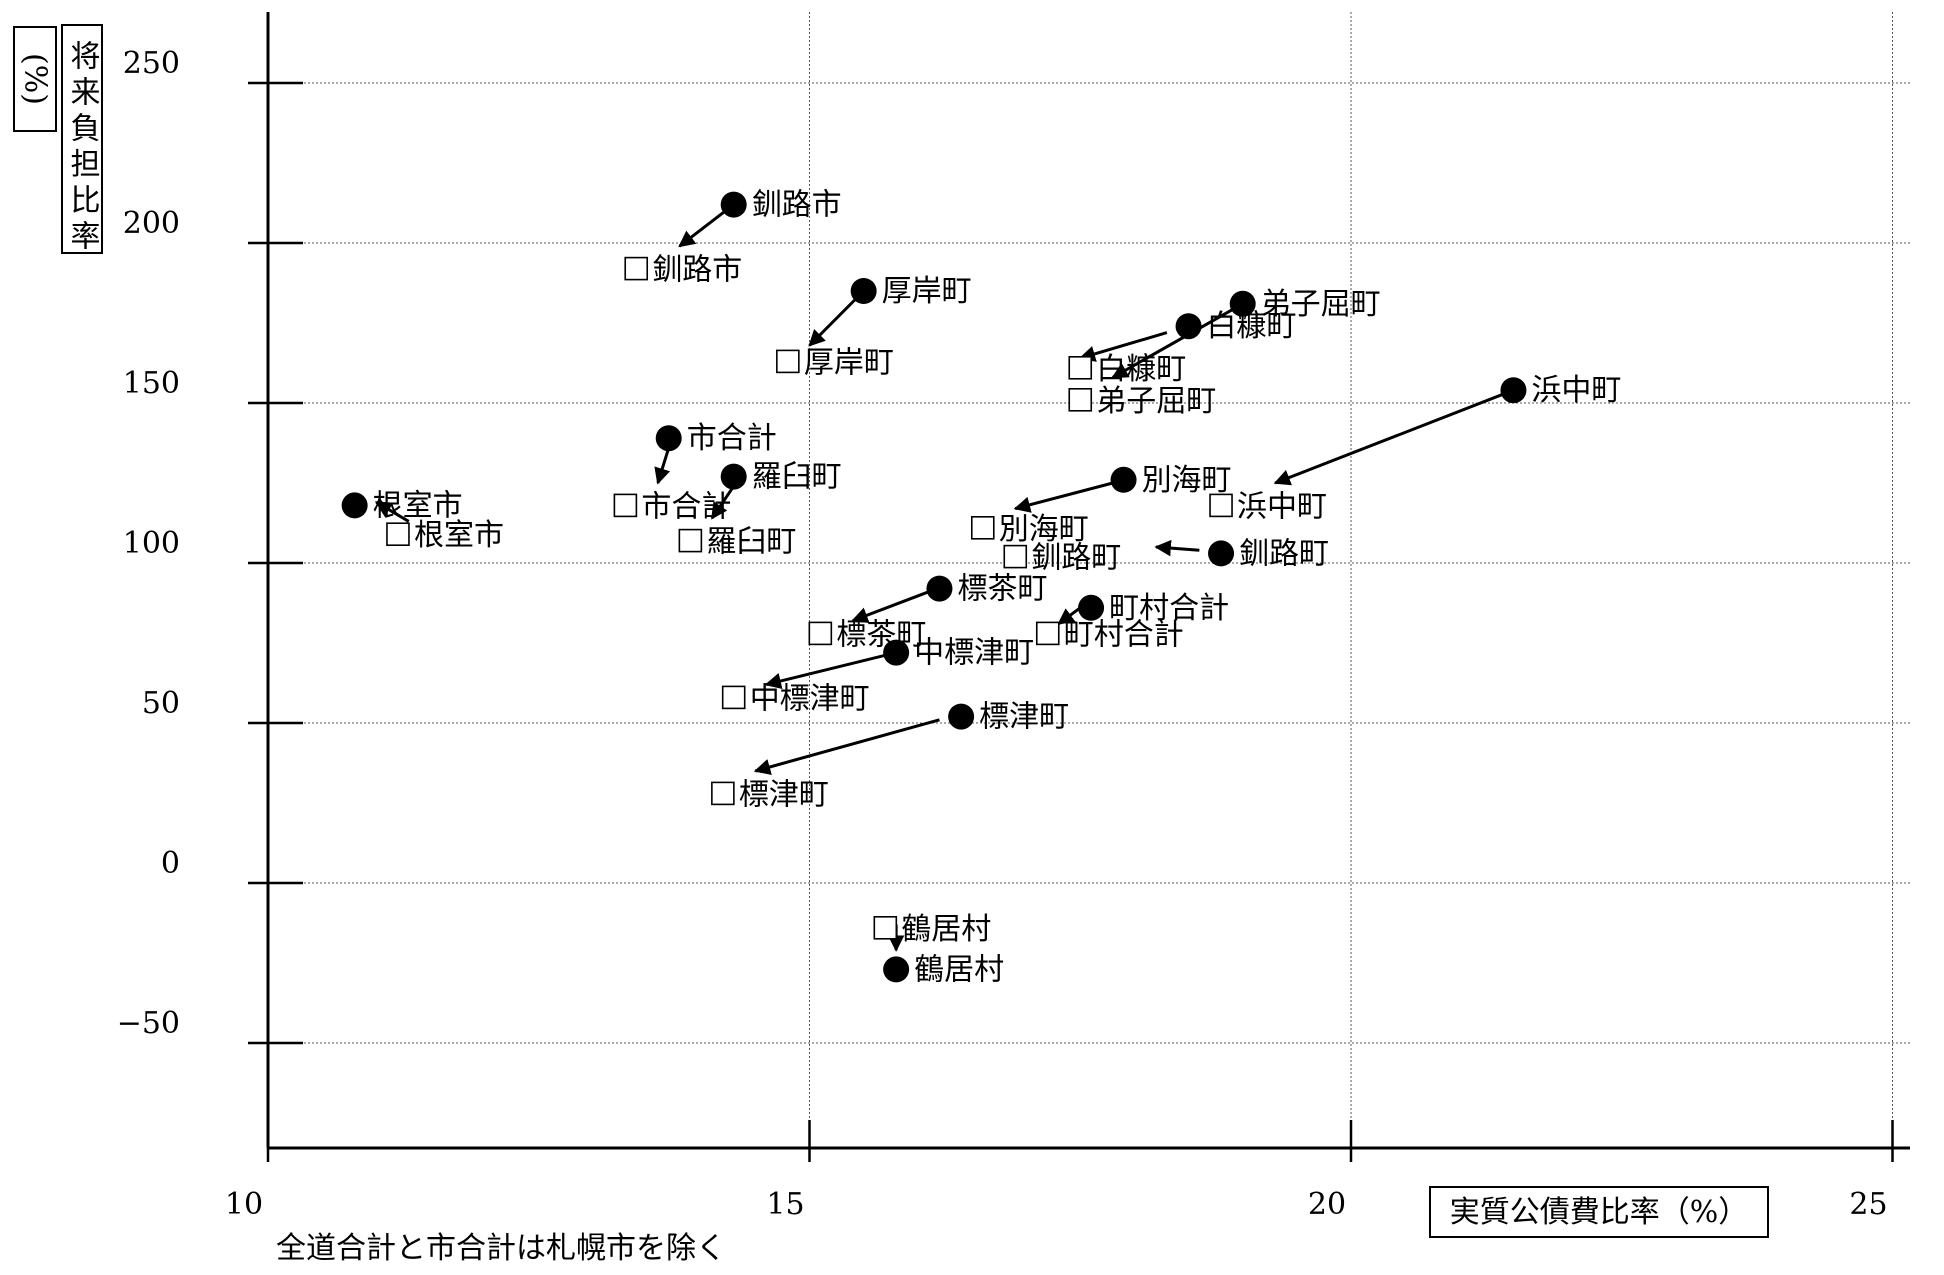 The image size is (1944, 1275). What do you see at coordinates (151, 543) in the screenshot?
I see `y-tick-label: 100` at bounding box center [151, 543].